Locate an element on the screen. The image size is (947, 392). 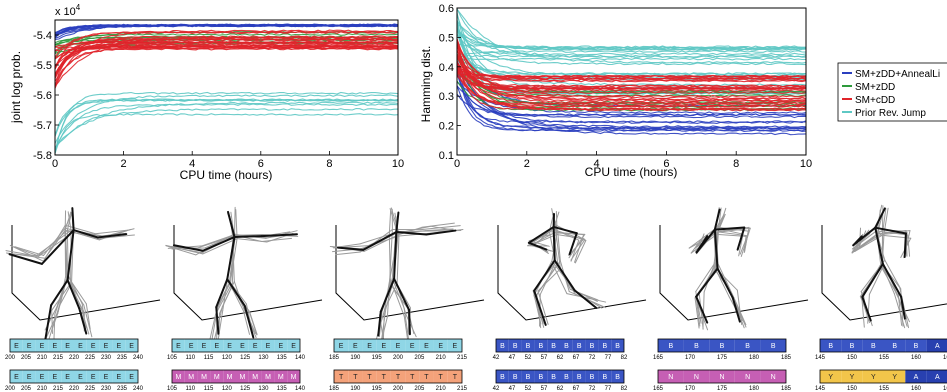
sequence-tick: 145 is located at coordinates (820, 358).